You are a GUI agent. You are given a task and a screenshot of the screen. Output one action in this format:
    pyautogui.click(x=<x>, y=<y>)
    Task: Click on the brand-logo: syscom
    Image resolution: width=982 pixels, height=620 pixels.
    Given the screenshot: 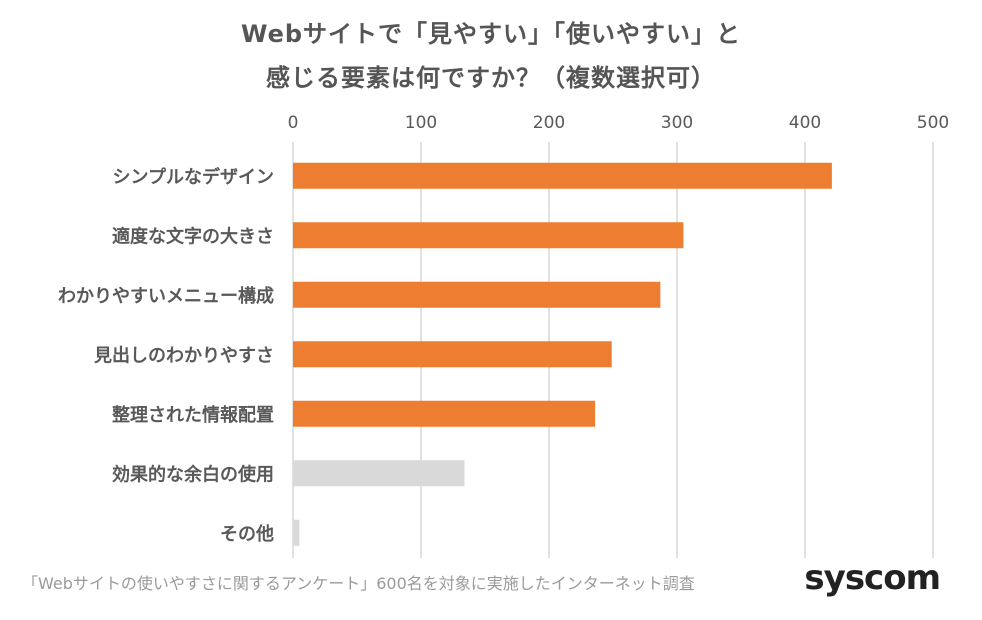 What is the action you would take?
    pyautogui.click(x=872, y=578)
    